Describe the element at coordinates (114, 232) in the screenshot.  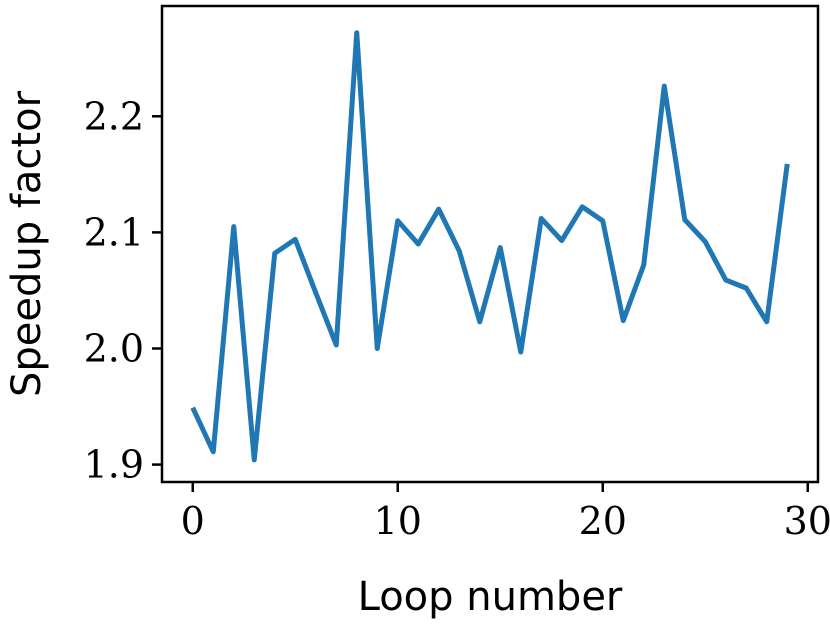
I see `y-tick-label: 2.1` at that location.